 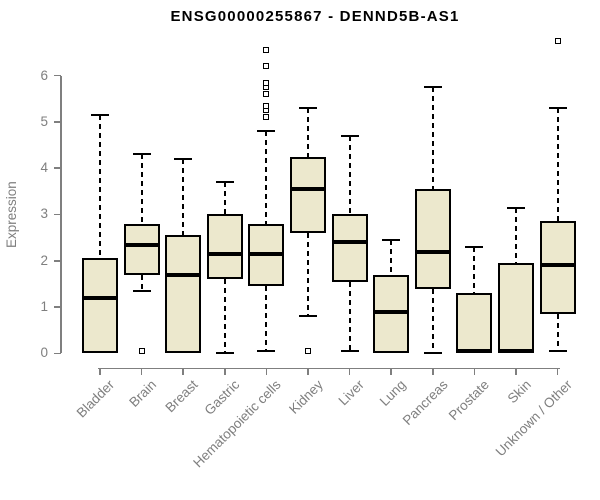 I want to click on x-axis-tick-label-pancreas: Pancreas, so click(x=425, y=402).